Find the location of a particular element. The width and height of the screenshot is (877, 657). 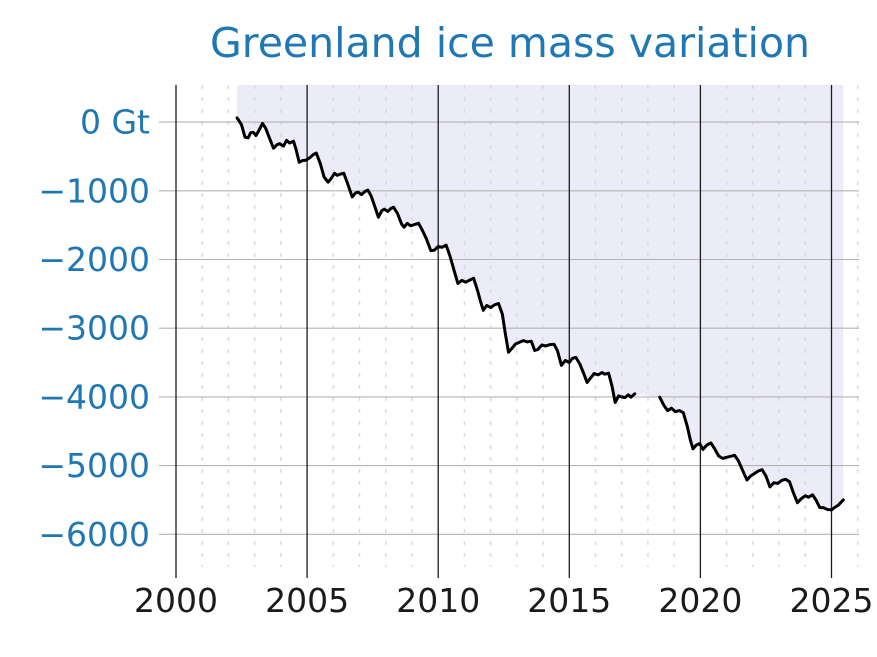

x-tick-label: 2025 is located at coordinates (832, 600).